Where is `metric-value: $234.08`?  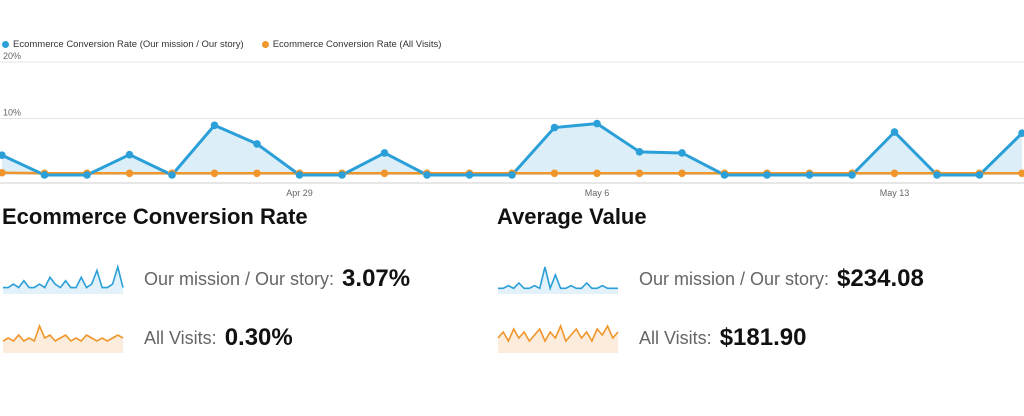 metric-value: $234.08 is located at coordinates (880, 278).